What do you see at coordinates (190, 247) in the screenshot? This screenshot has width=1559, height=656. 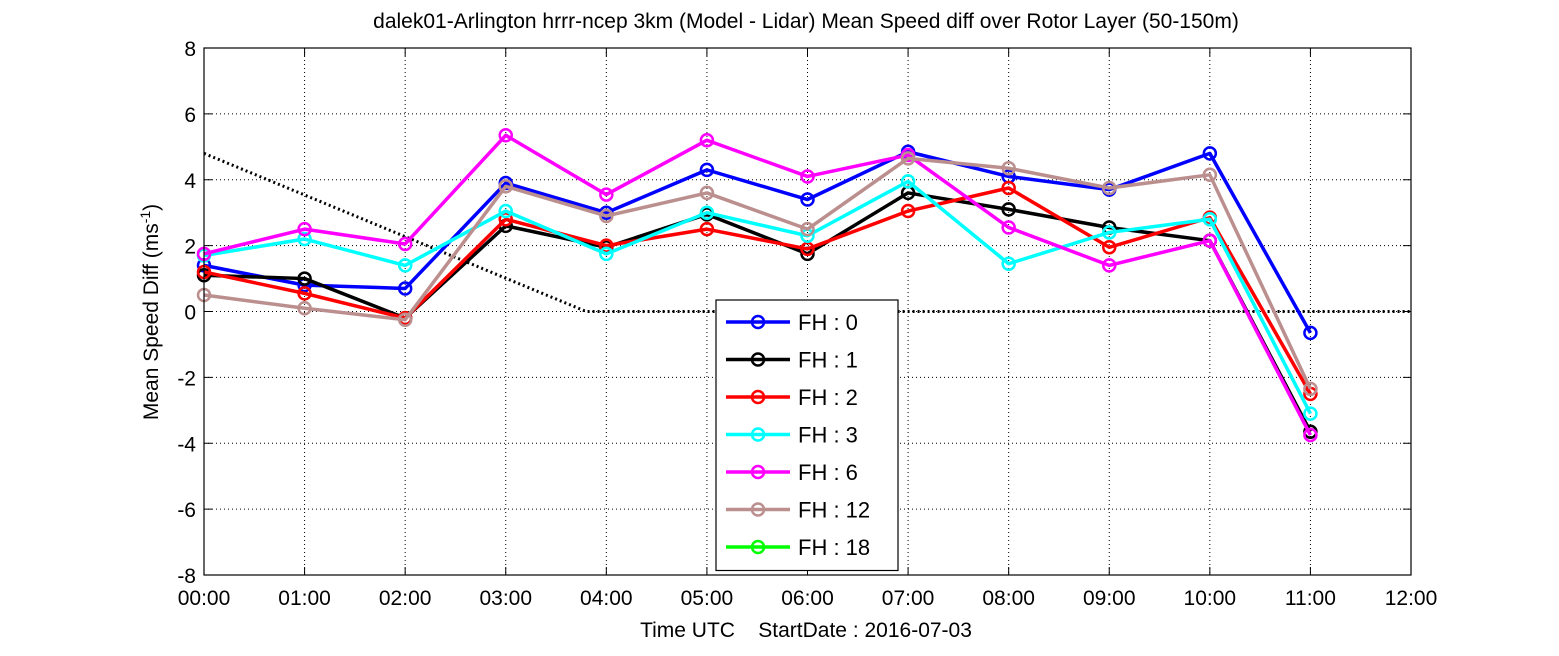 I see `y-tick-label: 2` at bounding box center [190, 247].